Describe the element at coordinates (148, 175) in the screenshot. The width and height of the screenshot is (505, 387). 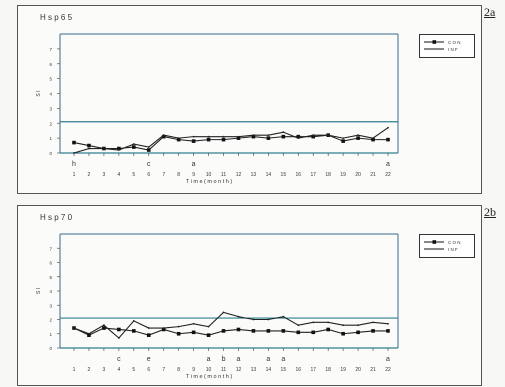
I see `x-tick-label: 6` at that location.